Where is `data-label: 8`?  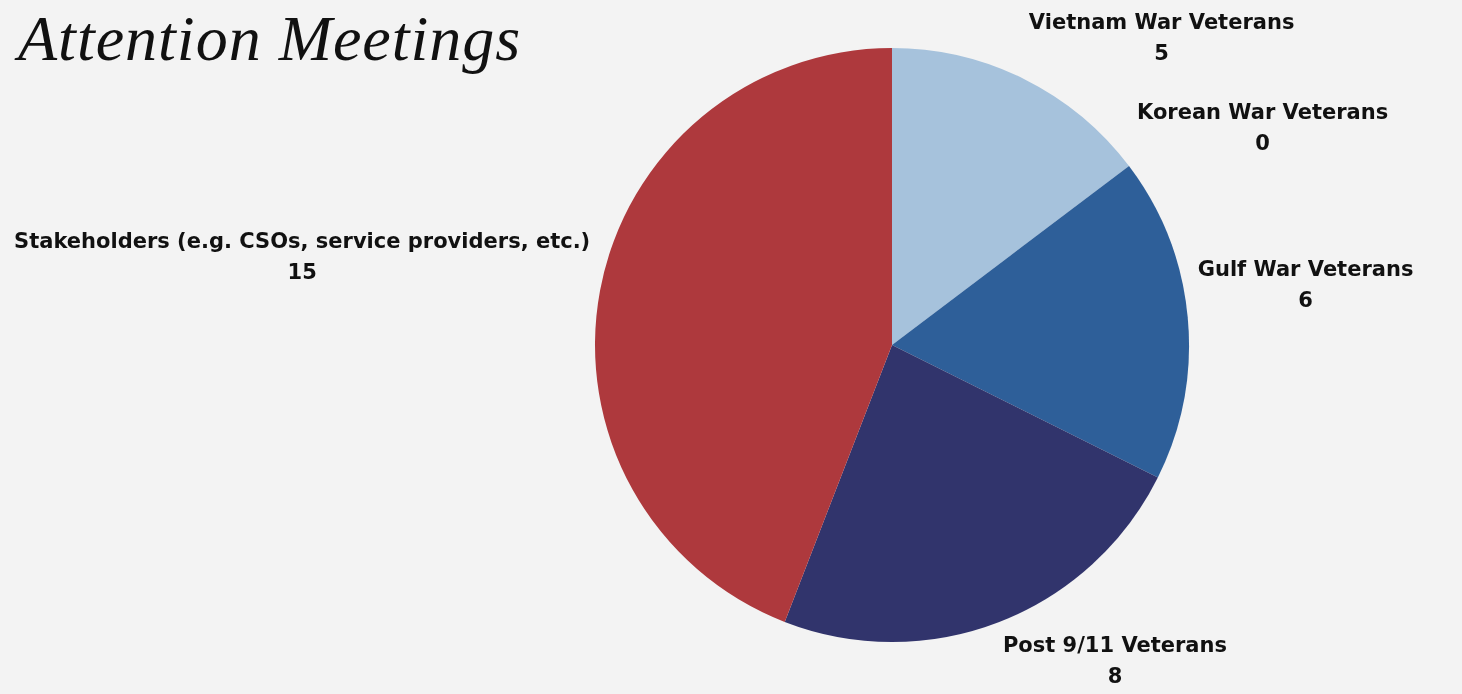 data-label: 8 is located at coordinates (1115, 676).